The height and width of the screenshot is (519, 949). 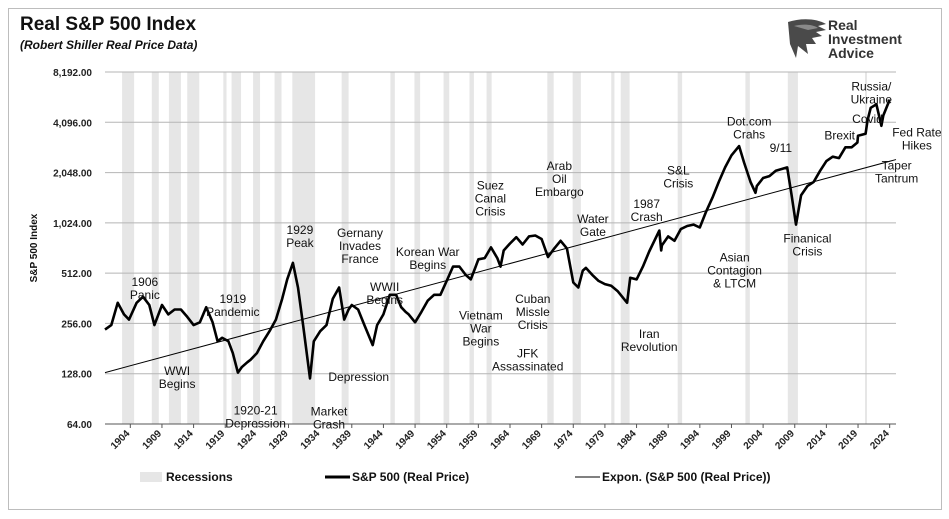 What do you see at coordinates (232, 299) in the screenshot?
I see `annotation-line: 1919` at bounding box center [232, 299].